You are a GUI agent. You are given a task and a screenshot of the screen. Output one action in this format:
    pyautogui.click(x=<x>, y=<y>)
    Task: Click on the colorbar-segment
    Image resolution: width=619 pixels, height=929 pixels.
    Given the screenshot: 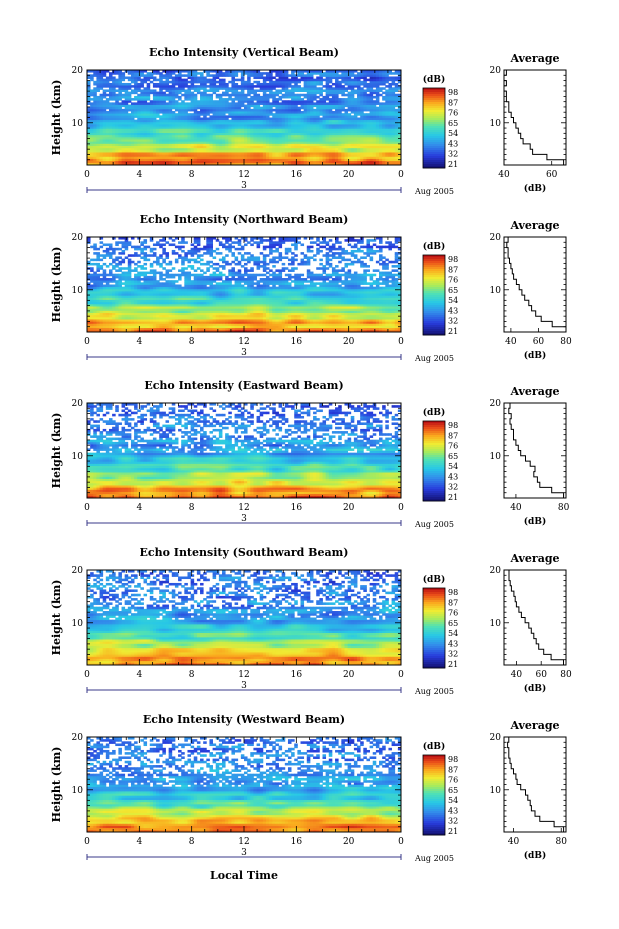 What is the action you would take?
    pyautogui.click(x=434, y=115)
    